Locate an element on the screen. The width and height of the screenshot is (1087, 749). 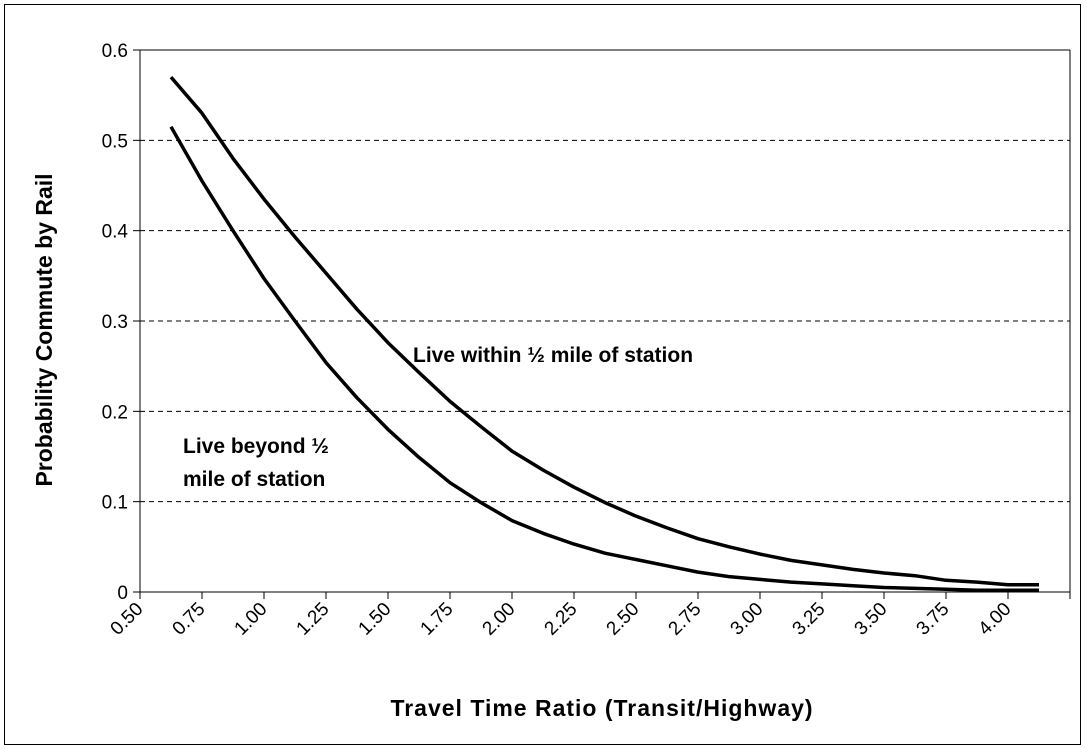
y-tick-label: 0.4 is located at coordinates (115, 232).